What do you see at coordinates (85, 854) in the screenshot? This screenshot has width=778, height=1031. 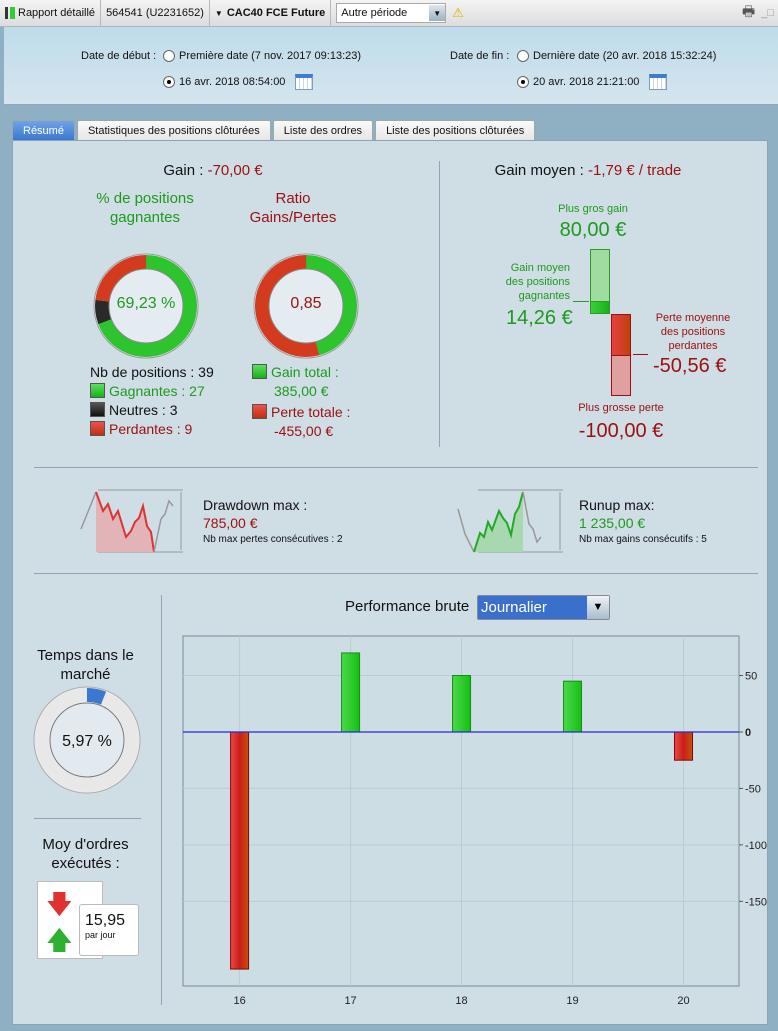 I see `orders-label: Moy d'ordres exécutés :` at bounding box center [85, 854].